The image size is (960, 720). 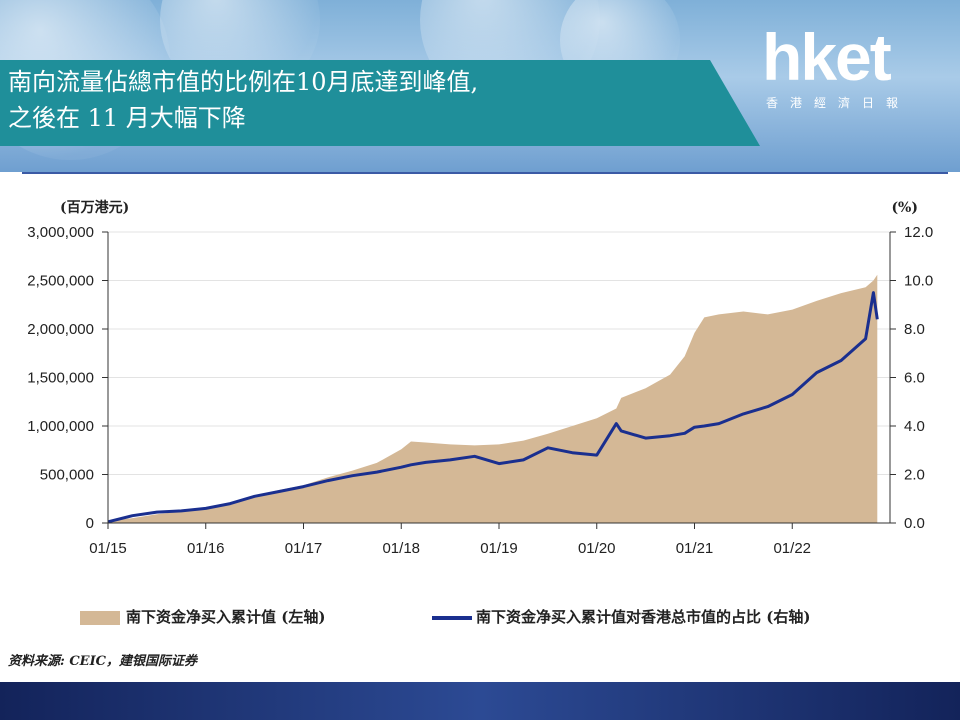 I want to click on legend-area: 南下资金净买入累计值 (左轴), so click(x=202, y=616).